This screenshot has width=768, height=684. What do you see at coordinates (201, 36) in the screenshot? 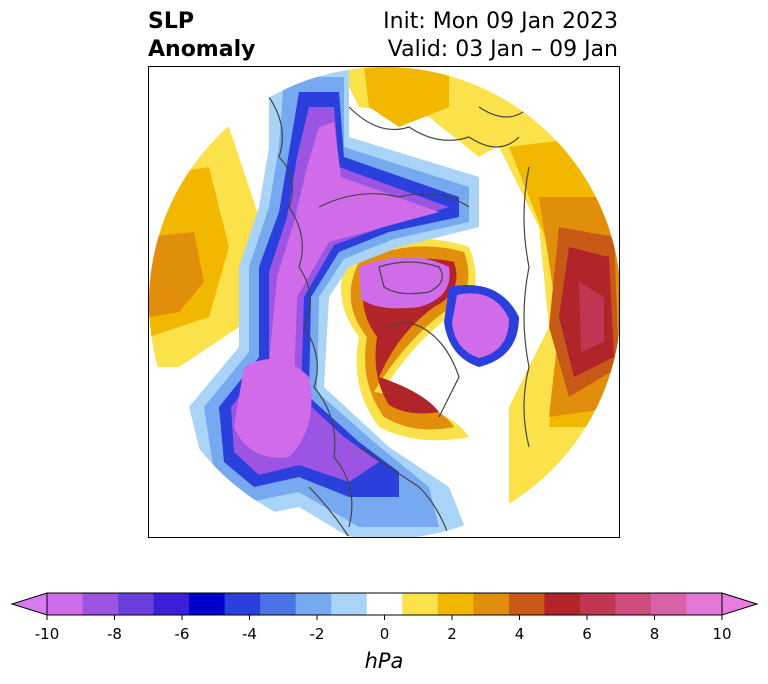
I see `map-title-left: SLP Anomaly` at bounding box center [201, 36].